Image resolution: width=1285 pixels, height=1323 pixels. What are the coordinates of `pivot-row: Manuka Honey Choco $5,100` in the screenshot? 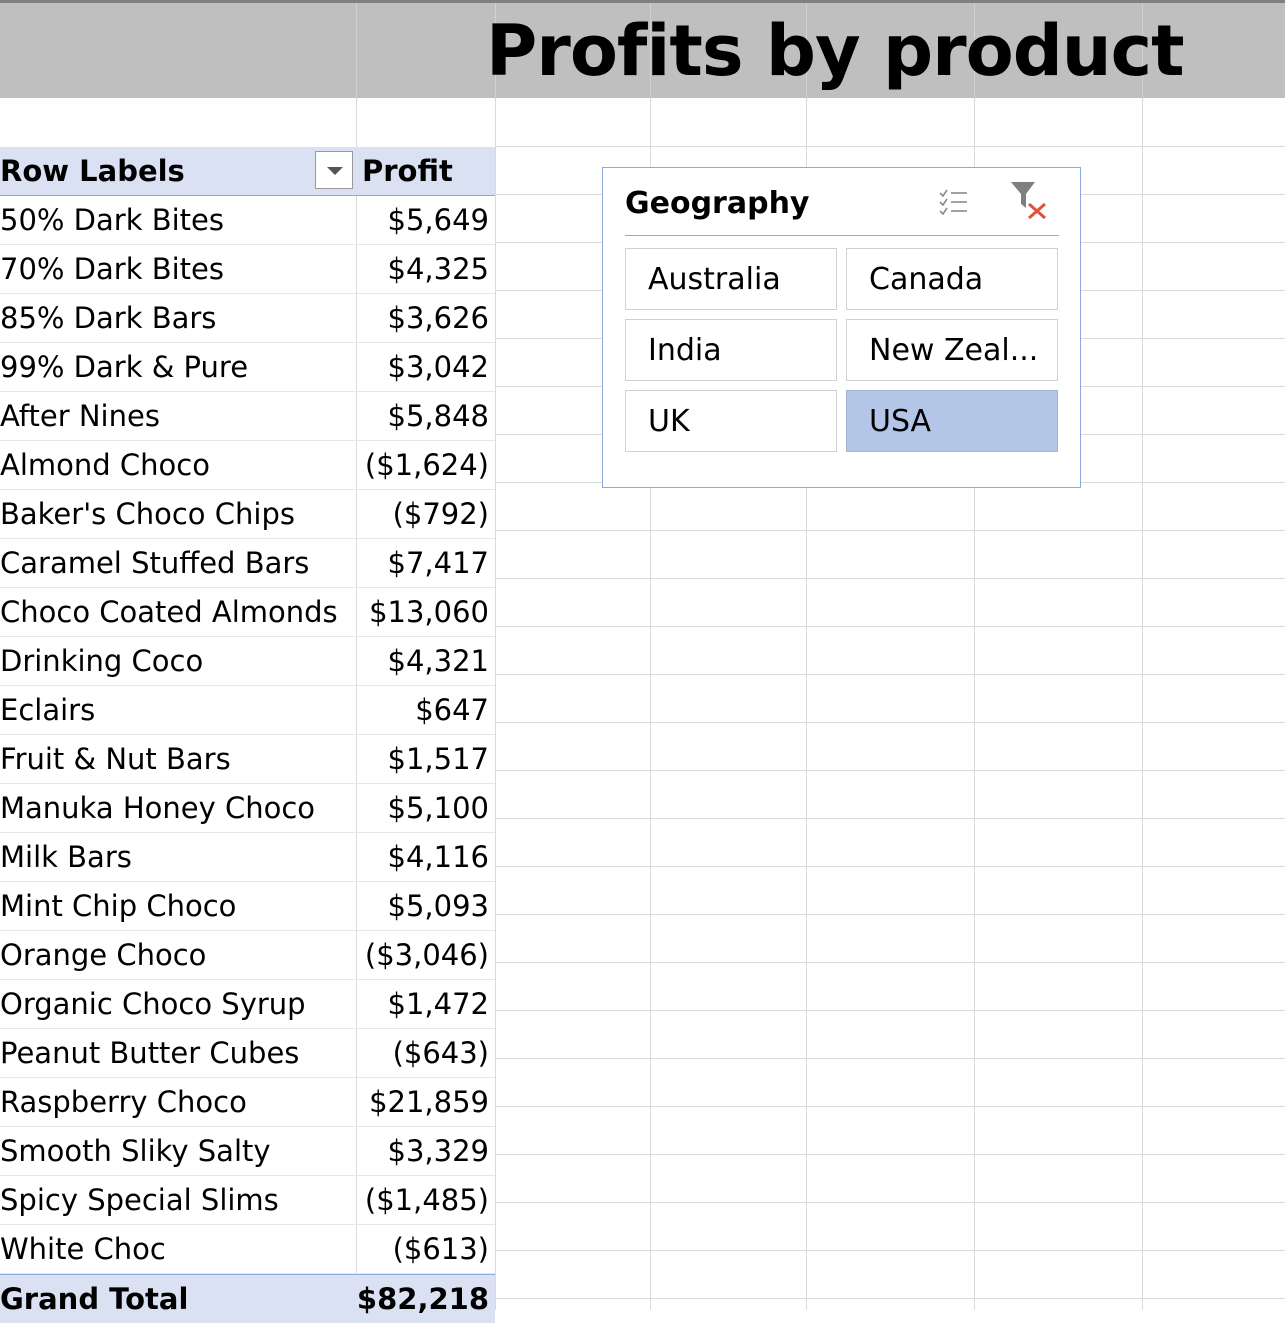 It's located at (247, 808).